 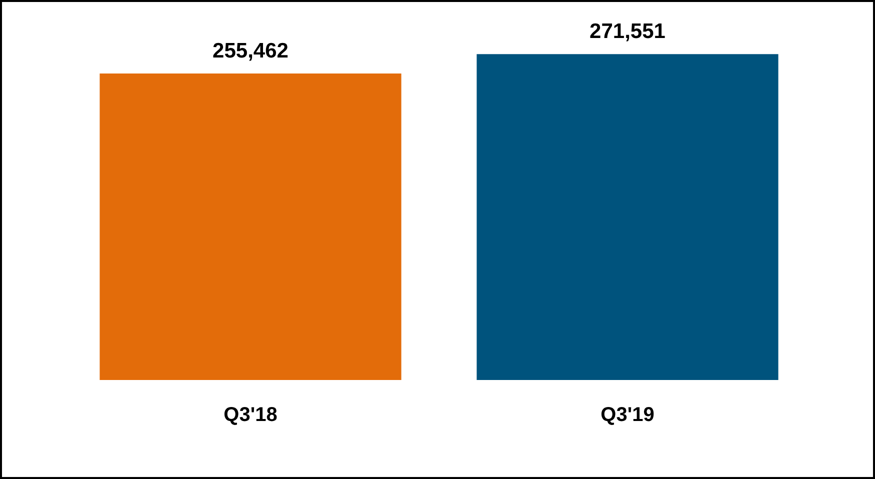 I want to click on x-tick-label: Q3'18, so click(x=251, y=415).